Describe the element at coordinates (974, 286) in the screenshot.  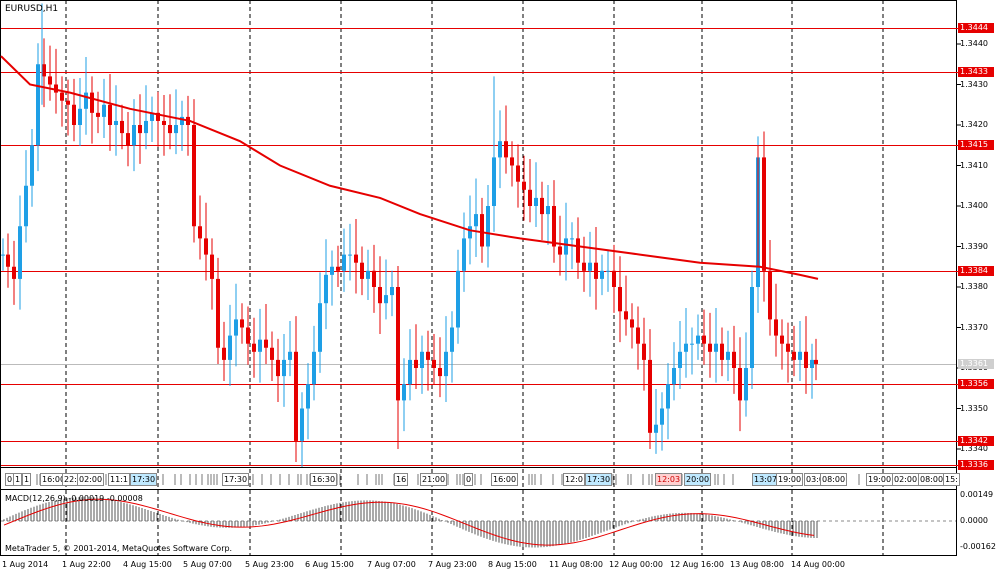
I see `price-axis-label: 1.3380` at that location.